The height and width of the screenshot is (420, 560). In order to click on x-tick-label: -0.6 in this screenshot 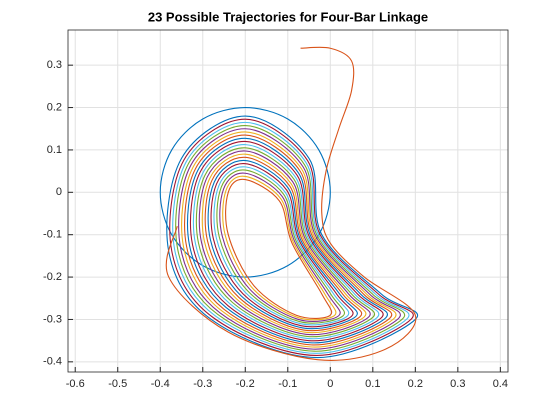, I will do `click(75, 384)`.